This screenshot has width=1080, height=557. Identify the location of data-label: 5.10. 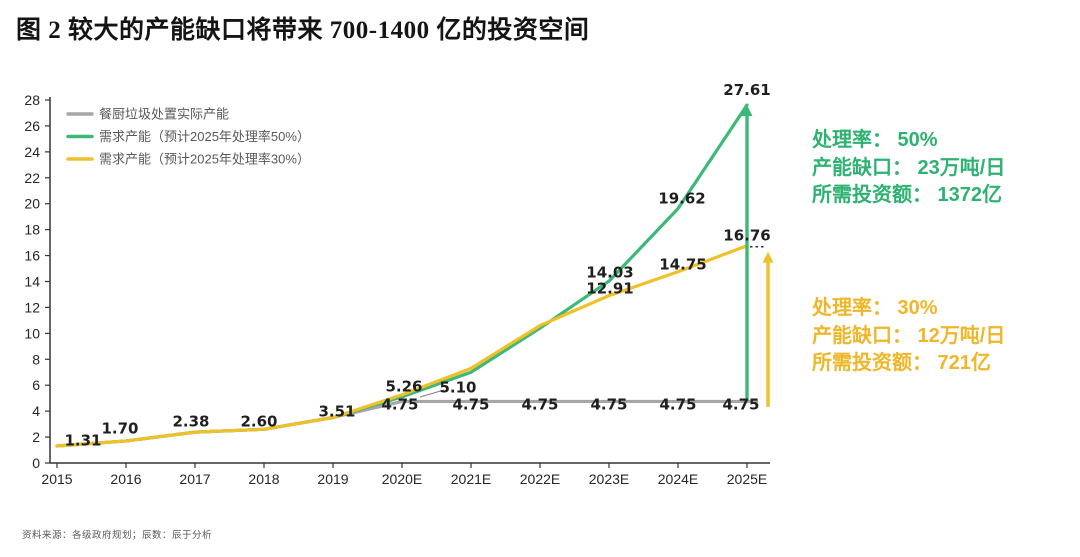
(457, 388).